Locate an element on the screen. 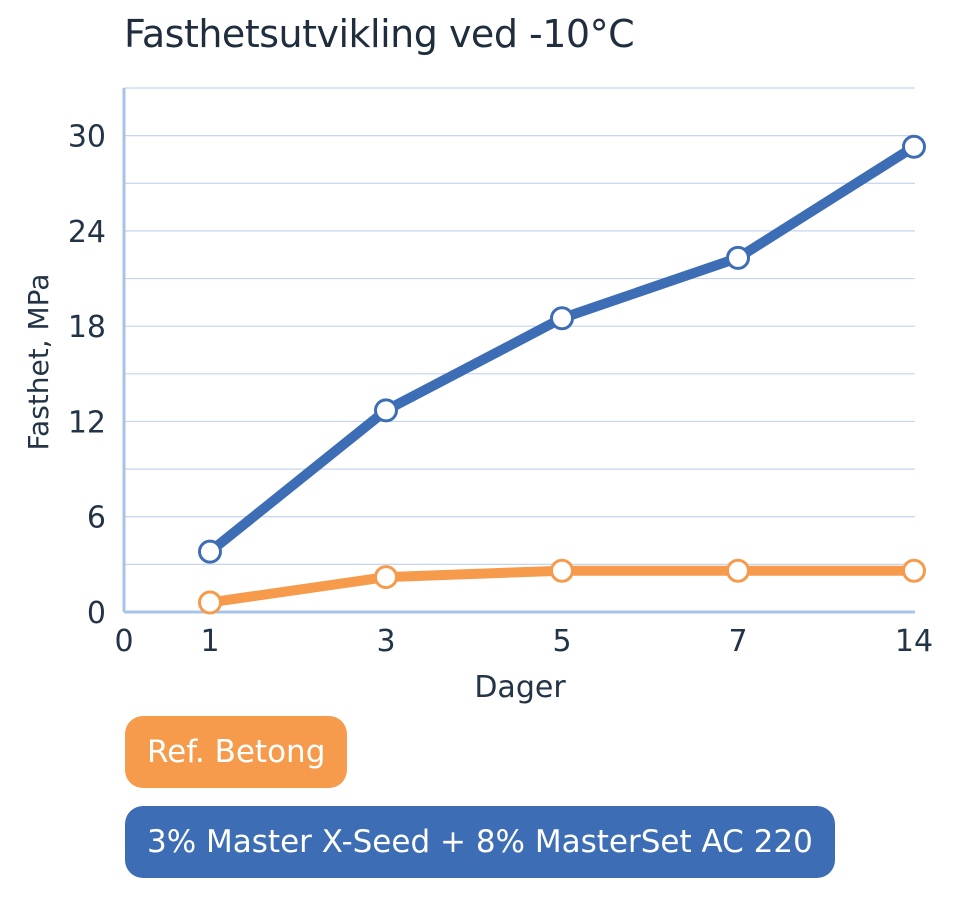 The width and height of the screenshot is (960, 904). legend-item-ref-betong: Ref. Betong is located at coordinates (236, 752).